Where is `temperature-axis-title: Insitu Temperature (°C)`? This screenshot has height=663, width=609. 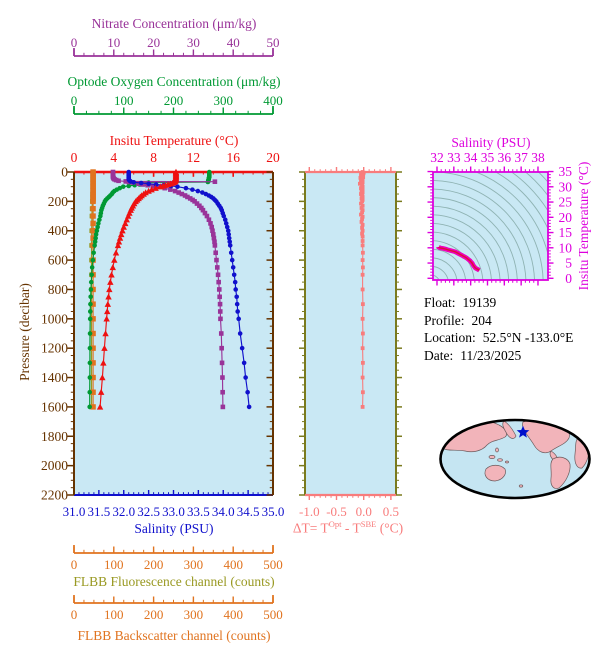
temperature-axis-title: Insitu Temperature (°C) is located at coordinates (174, 140).